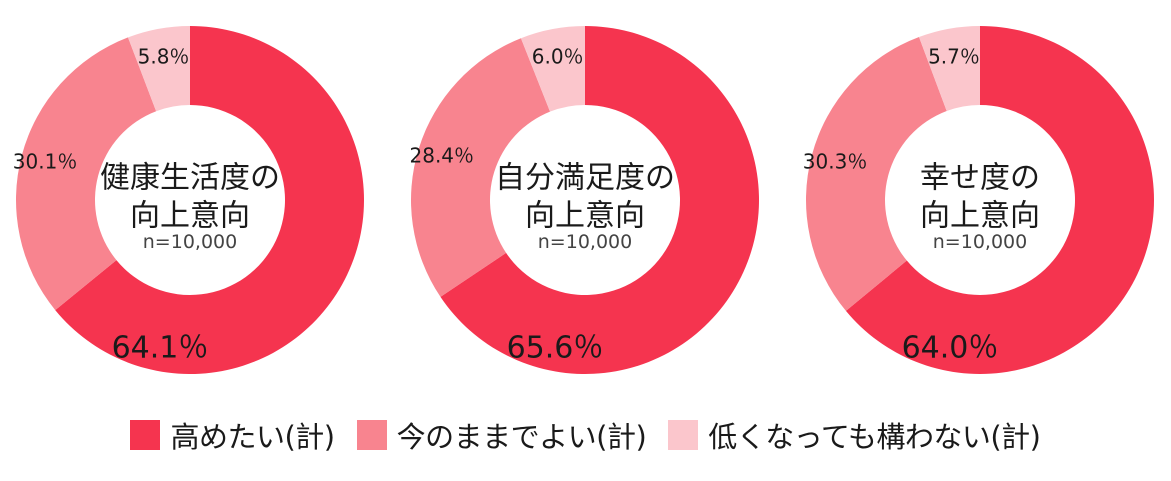  What do you see at coordinates (145, 435) in the screenshot?
I see `legend-swatch-raise` at bounding box center [145, 435].